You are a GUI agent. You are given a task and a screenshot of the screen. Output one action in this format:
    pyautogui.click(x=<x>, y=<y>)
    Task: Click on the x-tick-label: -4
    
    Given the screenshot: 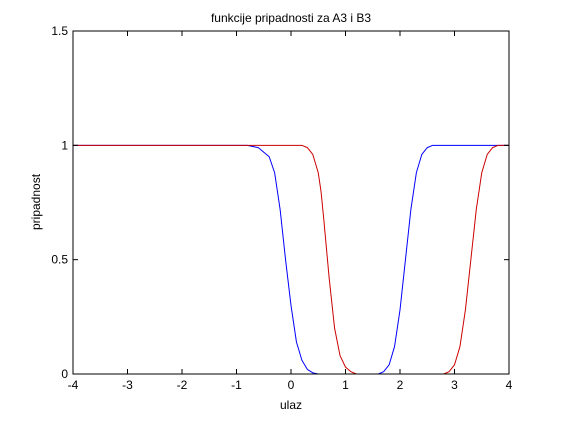 What is the action you would take?
    pyautogui.click(x=73, y=385)
    